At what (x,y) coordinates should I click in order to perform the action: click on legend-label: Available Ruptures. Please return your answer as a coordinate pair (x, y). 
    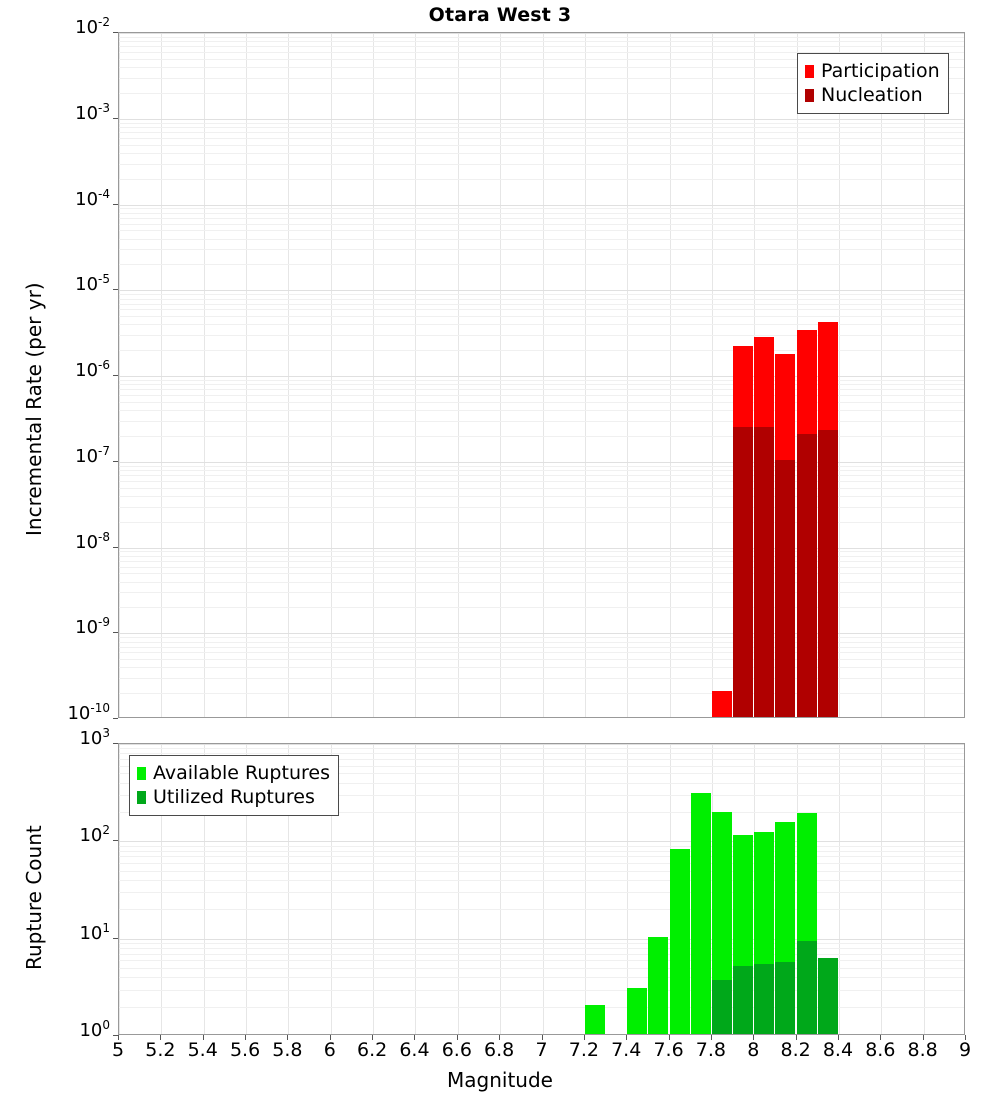
    Looking at the image, I should click on (241, 772).